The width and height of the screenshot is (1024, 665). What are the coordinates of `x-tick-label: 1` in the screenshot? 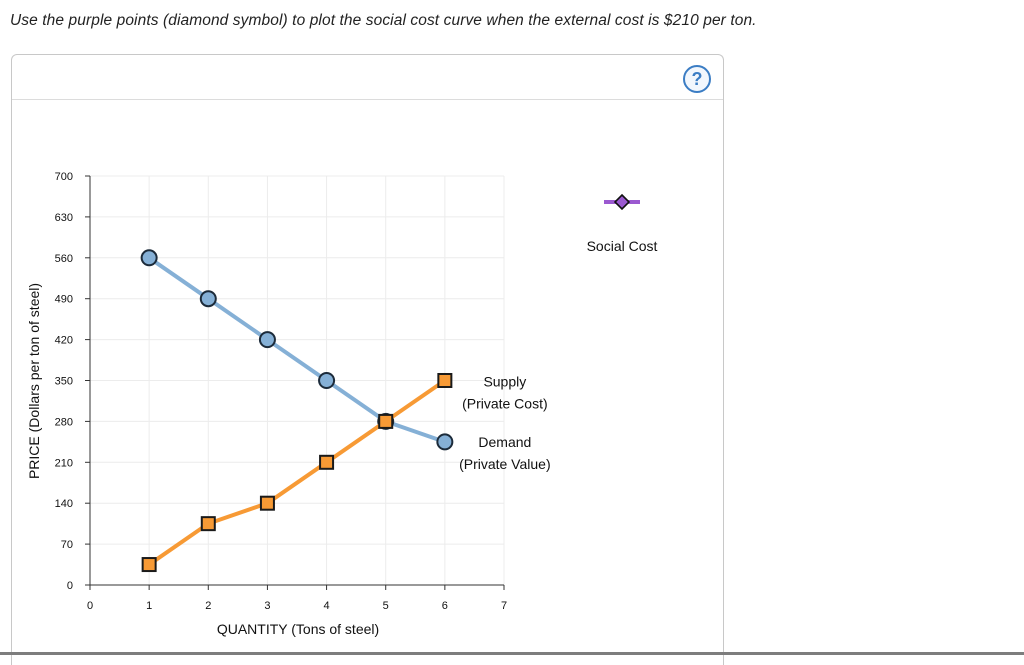 It's located at (149, 606).